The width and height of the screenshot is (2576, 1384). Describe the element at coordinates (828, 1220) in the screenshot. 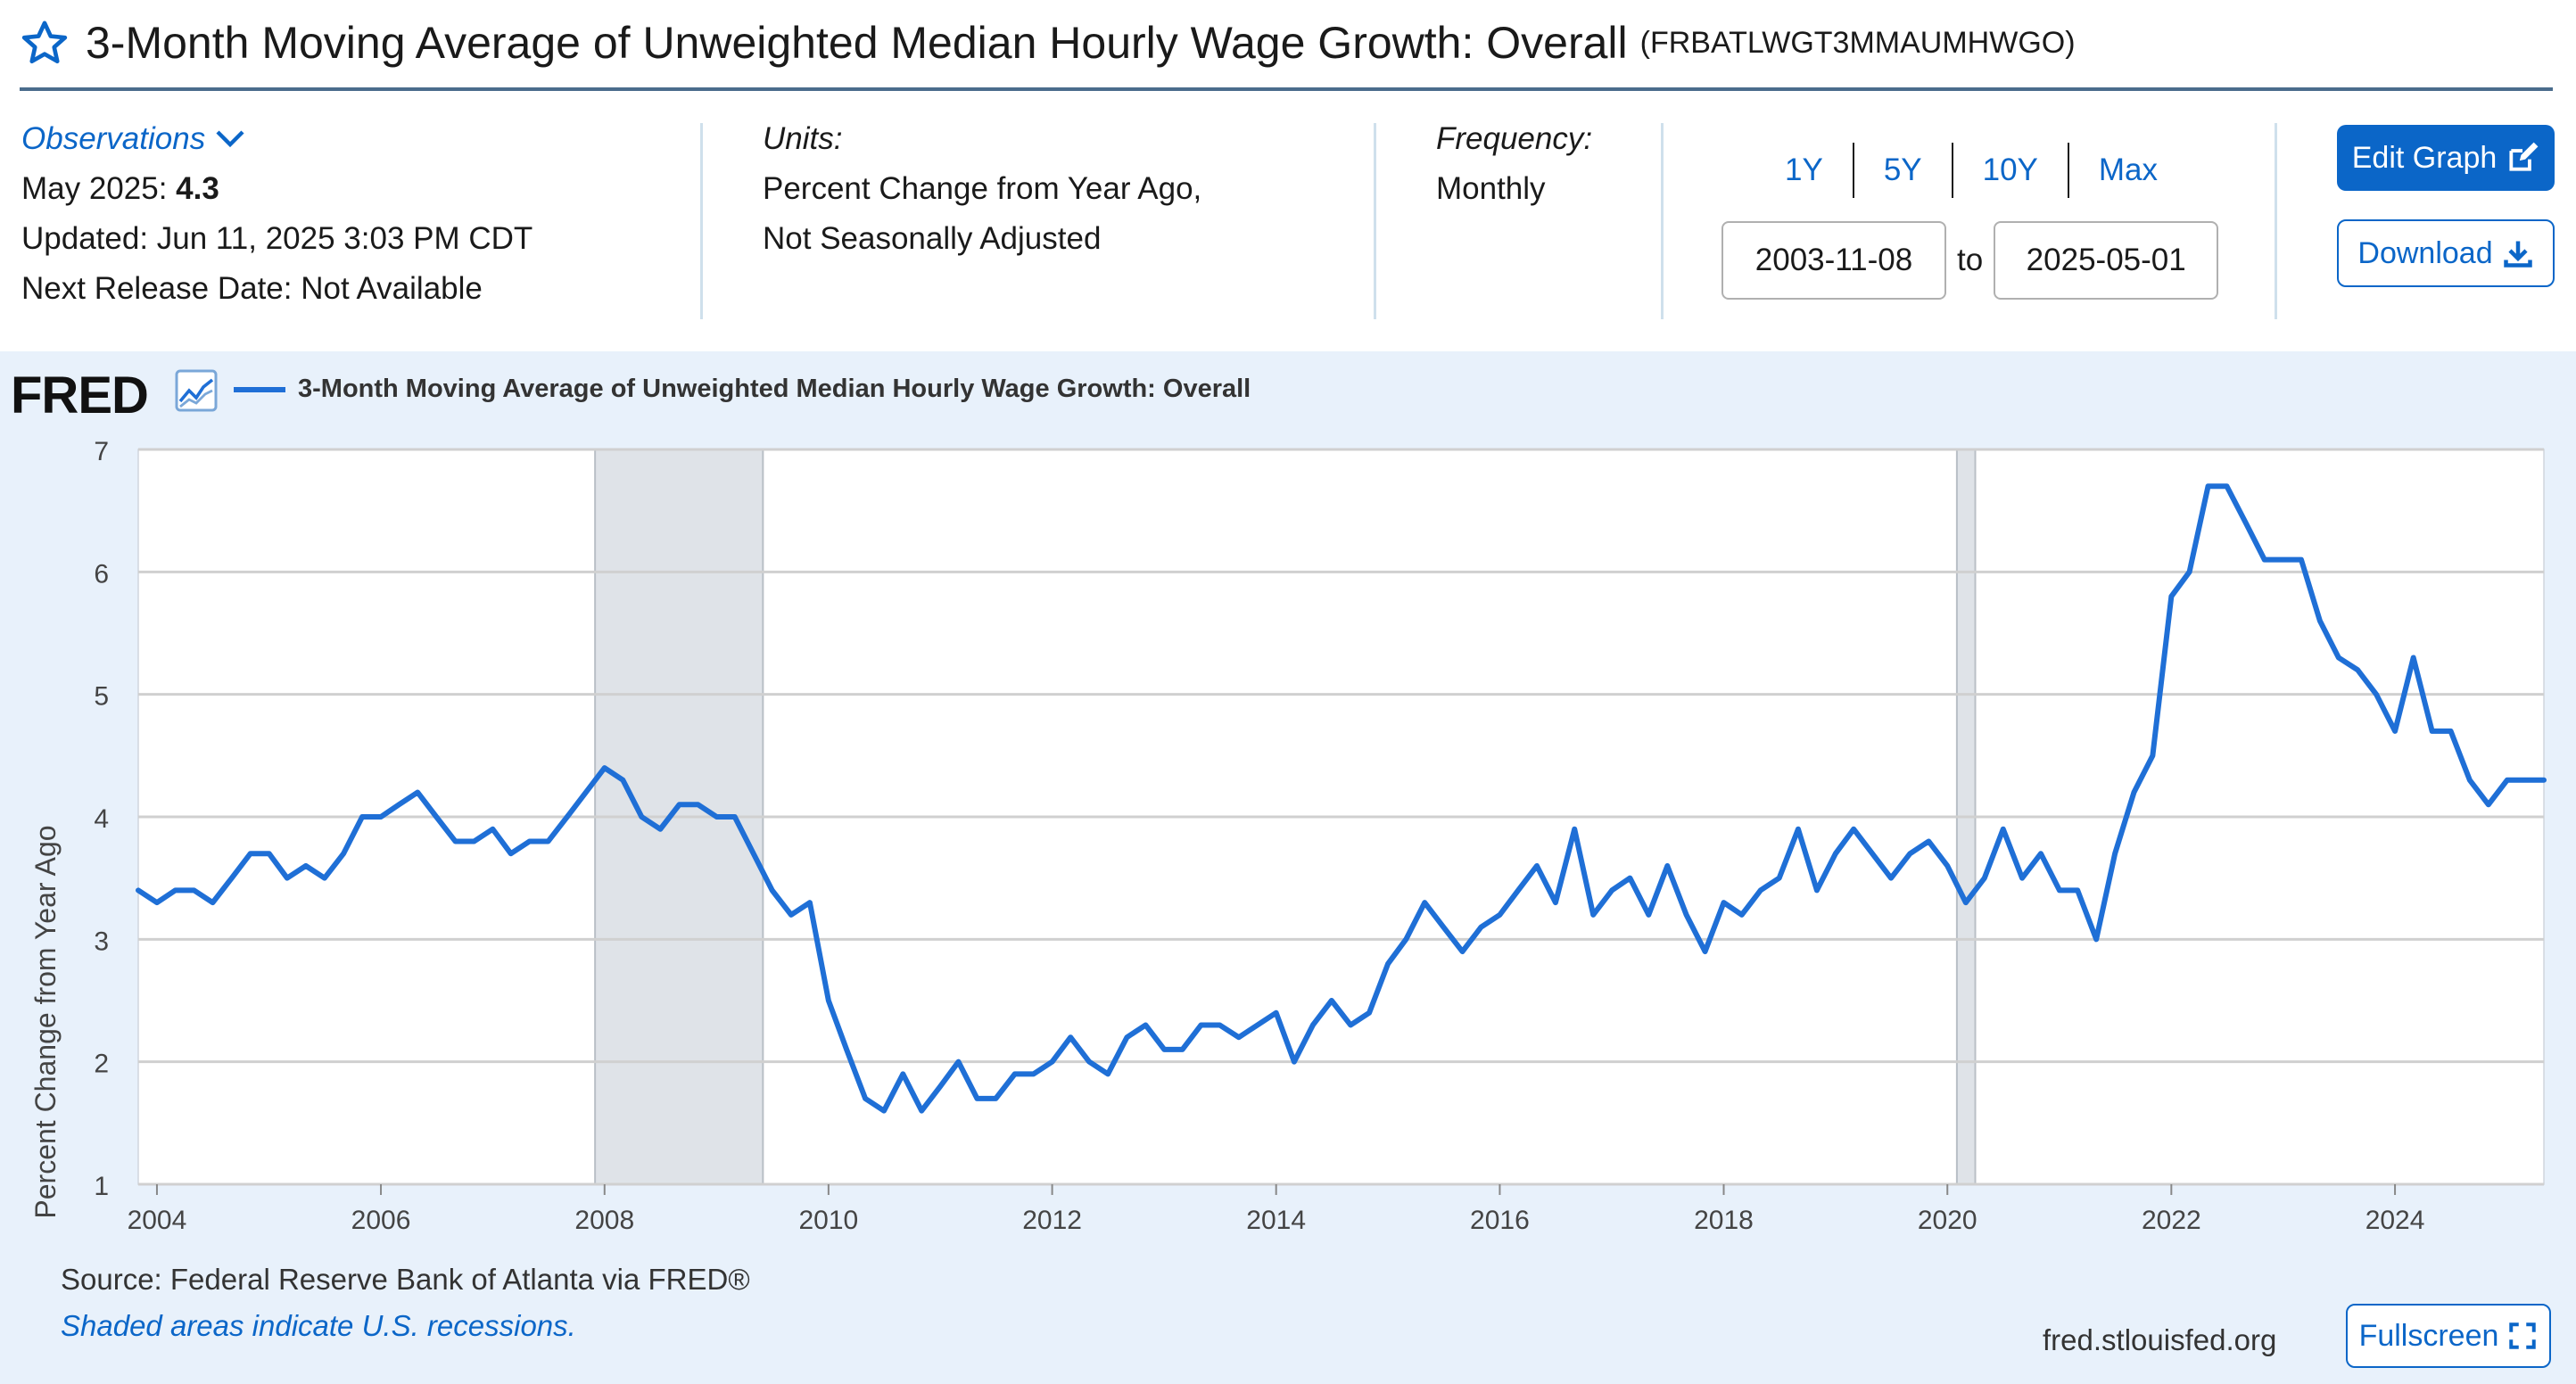

I see `x-tick-label: 2010` at that location.